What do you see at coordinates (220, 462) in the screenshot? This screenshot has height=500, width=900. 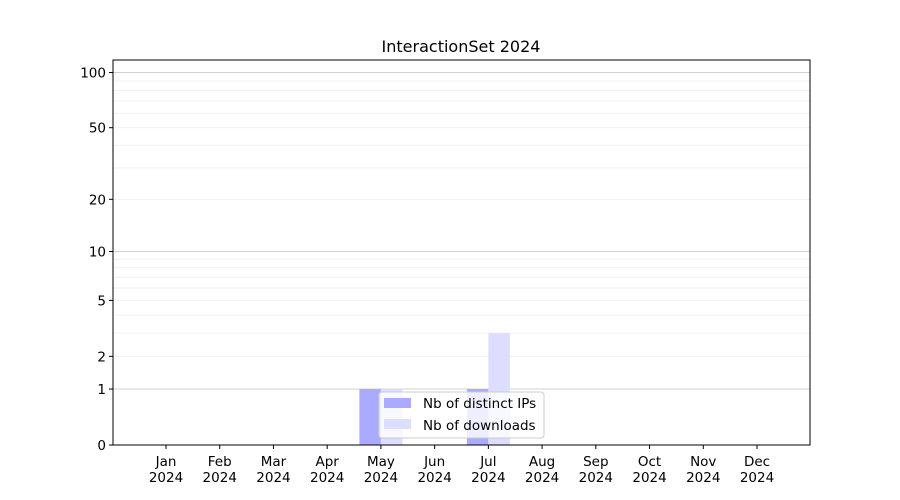 I see `x-tick-label: Feb` at bounding box center [220, 462].